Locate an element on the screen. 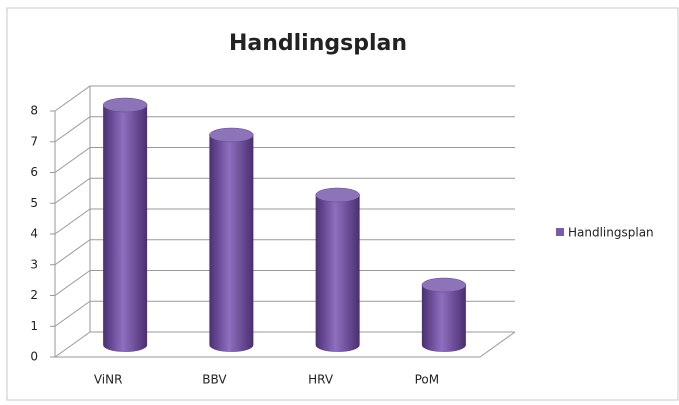 The width and height of the screenshot is (679, 405). chart-title: Handlingsplan is located at coordinates (318, 43).